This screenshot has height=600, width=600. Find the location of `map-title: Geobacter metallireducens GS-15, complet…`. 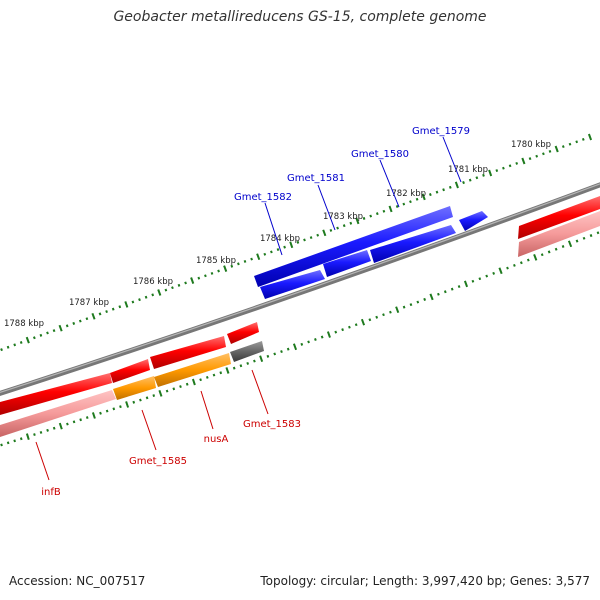

map-title: Geobacter metallireducens GS-15, complet… is located at coordinates (300, 17).